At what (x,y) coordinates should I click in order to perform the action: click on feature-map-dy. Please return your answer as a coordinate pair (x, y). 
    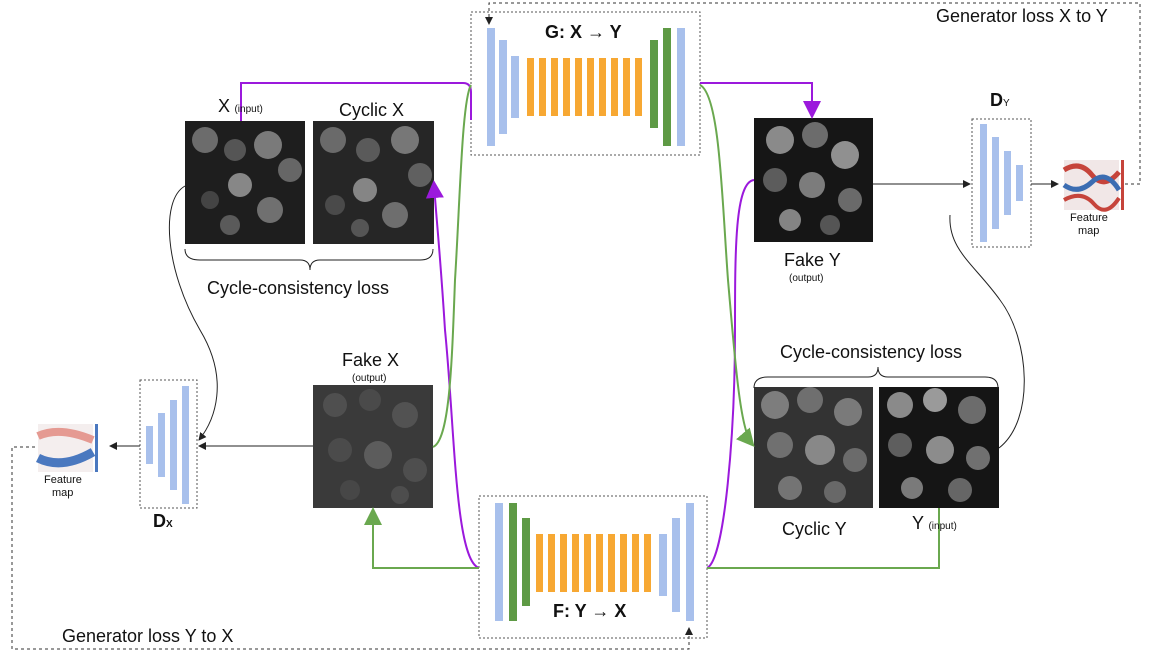
    Looking at the image, I should click on (1093, 186).